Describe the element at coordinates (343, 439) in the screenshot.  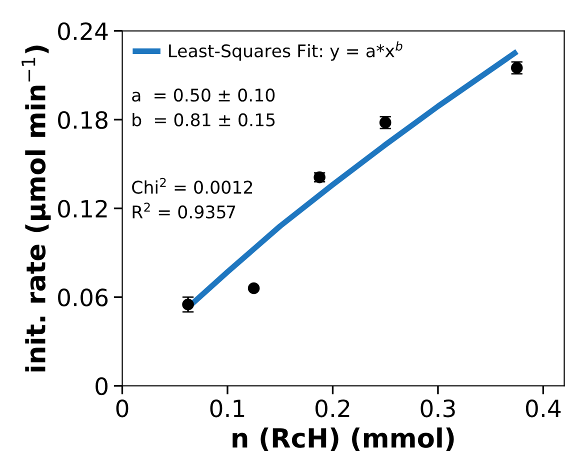
I see `x-axis-title: n (RcH) (mmol)` at that location.